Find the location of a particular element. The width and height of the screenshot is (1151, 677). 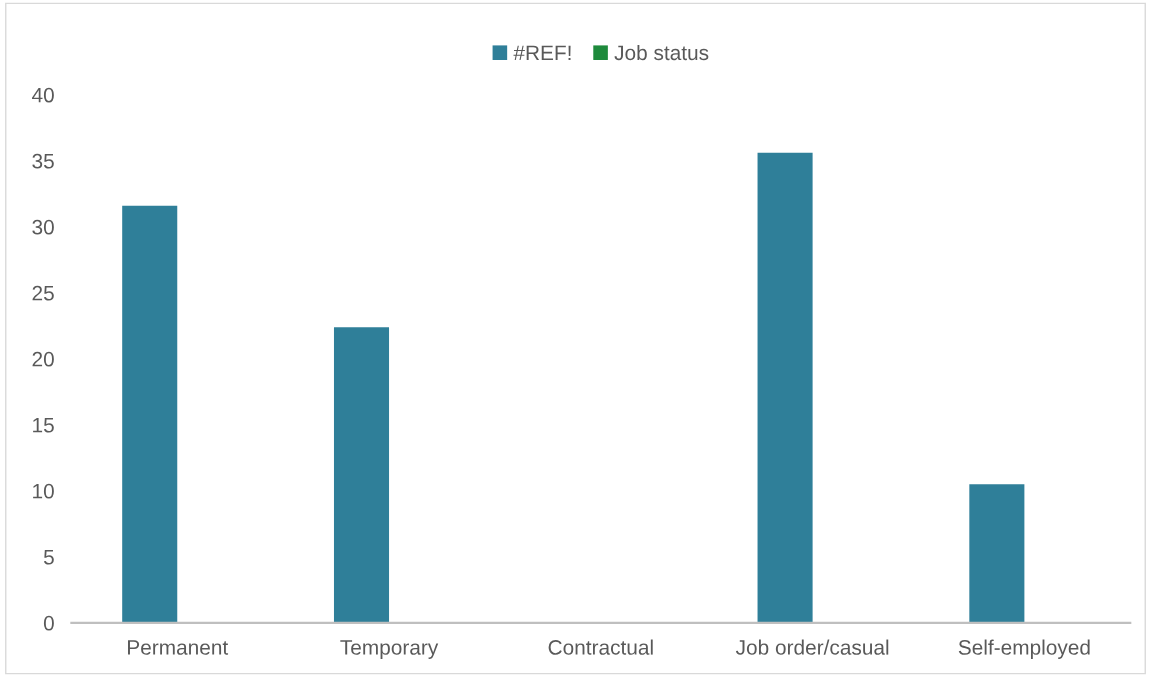

x-tick-label: Job order/casual is located at coordinates (812, 647).